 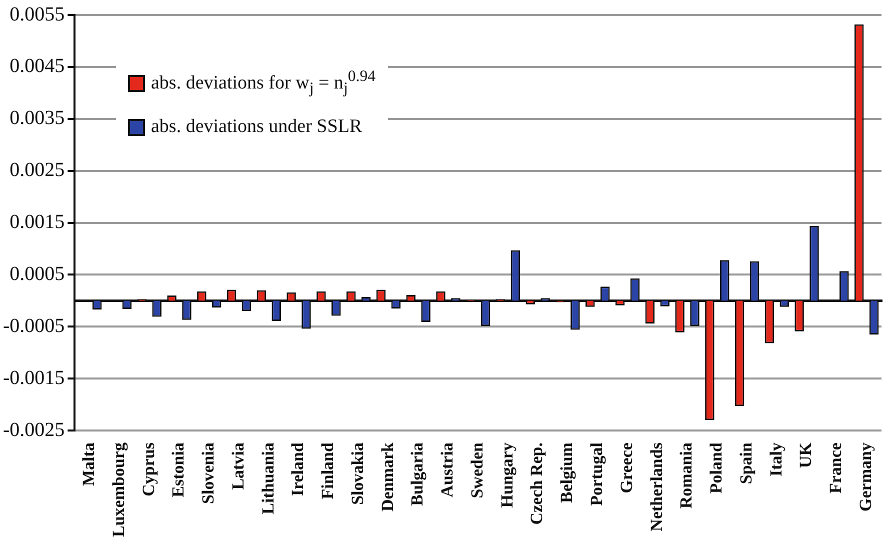 I want to click on y-tick-label: 0.0045, so click(x=37, y=66).